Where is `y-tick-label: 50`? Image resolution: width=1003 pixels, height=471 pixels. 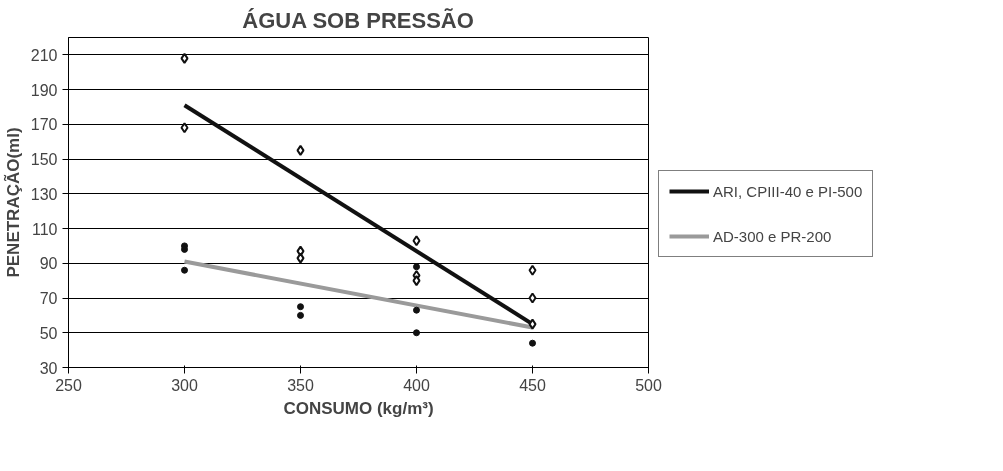 y-tick-label: 50 is located at coordinates (48, 333).